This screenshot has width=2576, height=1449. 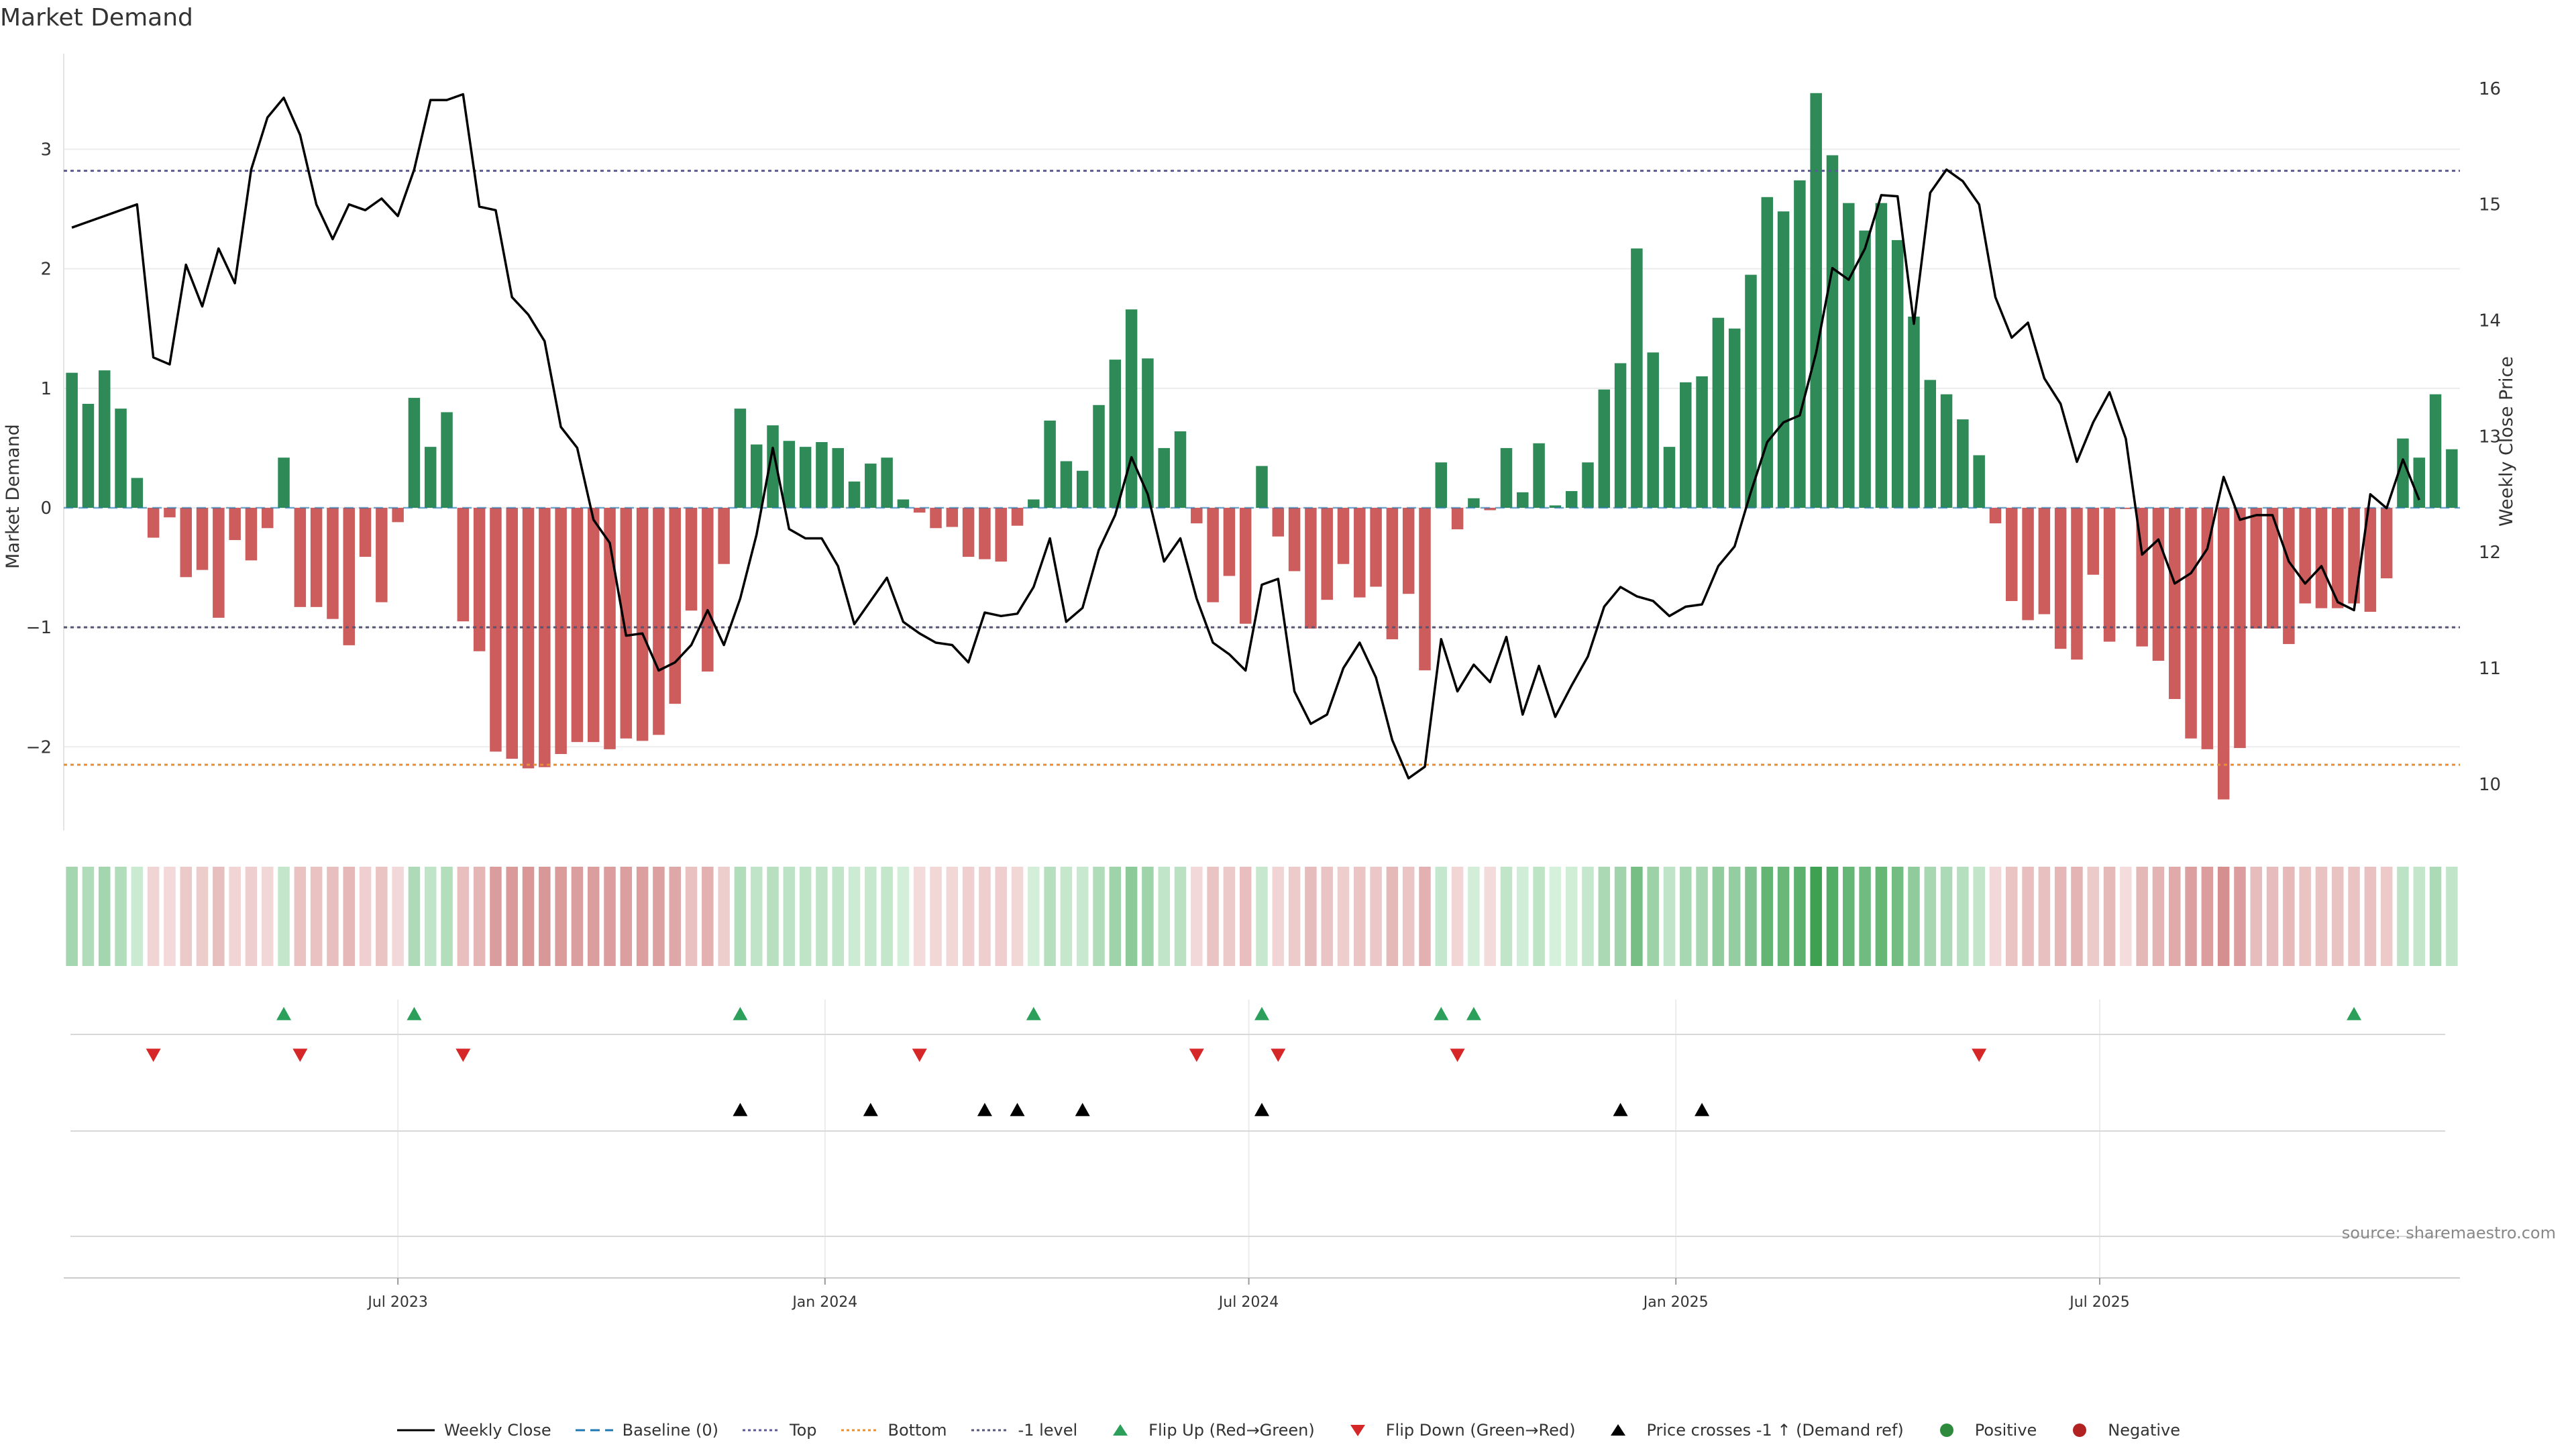 I want to click on x-tick-label: Jul 2025, so click(x=2099, y=1302).